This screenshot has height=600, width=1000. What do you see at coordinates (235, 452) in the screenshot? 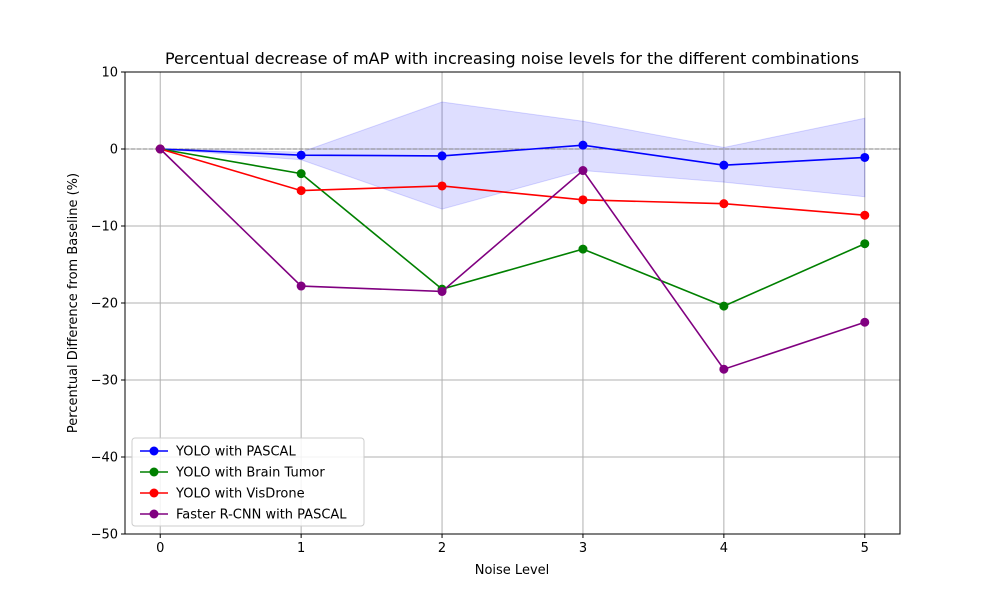
I see `legend-label: YOLO with PASCAL` at bounding box center [235, 452].